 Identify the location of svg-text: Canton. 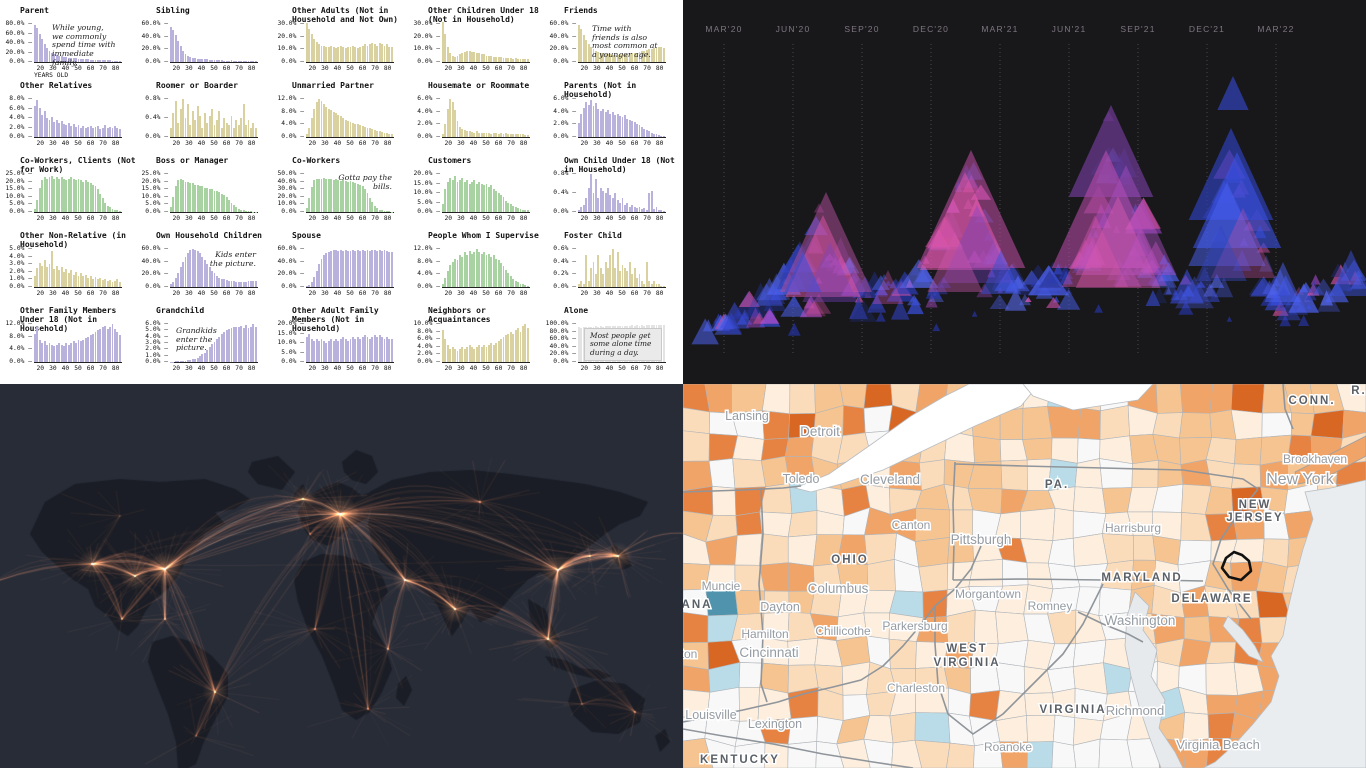
(911, 525).